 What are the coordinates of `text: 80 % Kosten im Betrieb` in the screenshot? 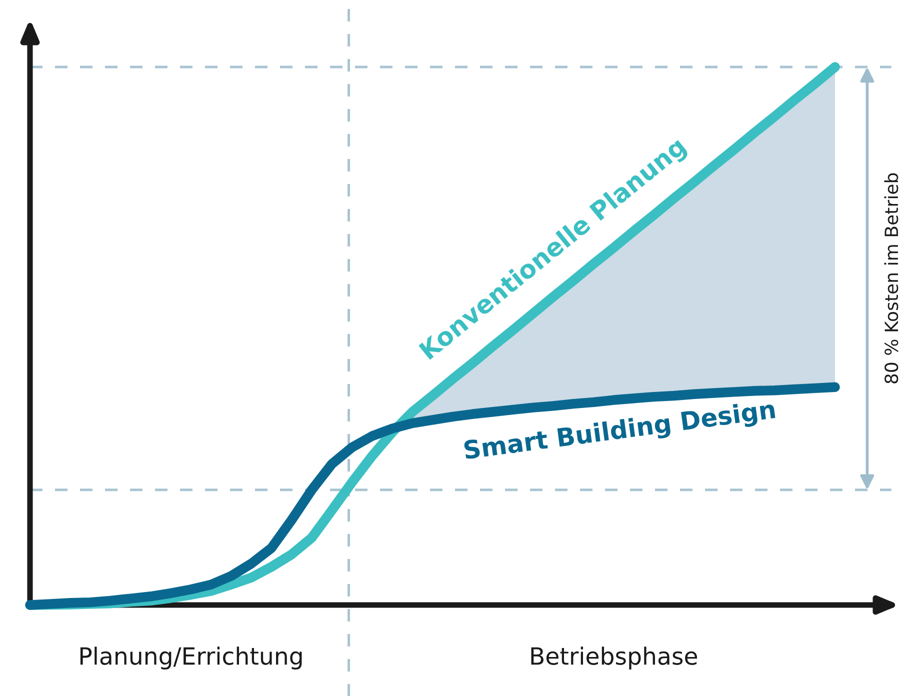 It's located at (891, 278).